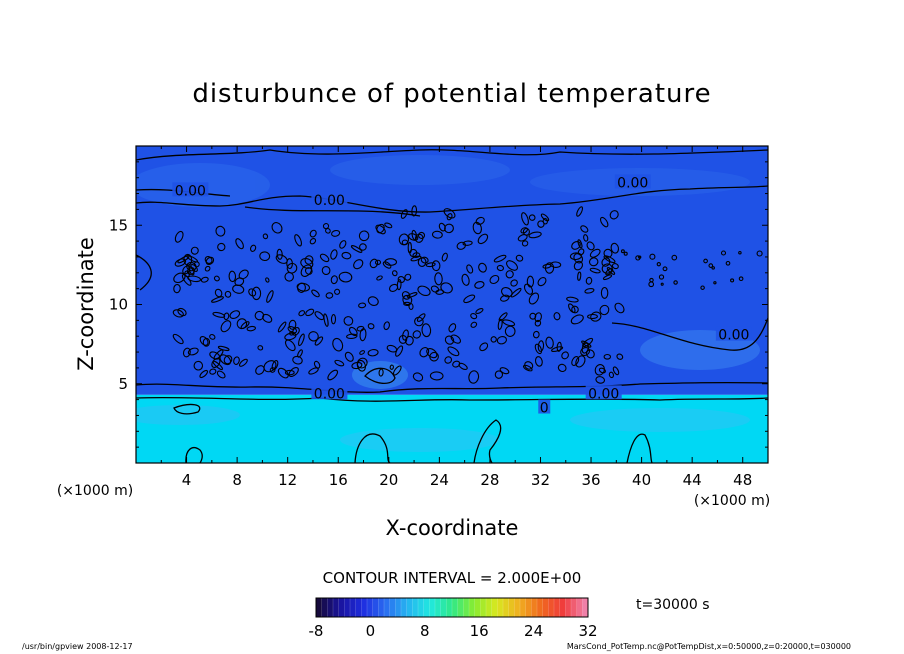 The height and width of the screenshot is (654, 904). Describe the element at coordinates (673, 605) in the screenshot. I see `time-label: t=30000 s` at that location.